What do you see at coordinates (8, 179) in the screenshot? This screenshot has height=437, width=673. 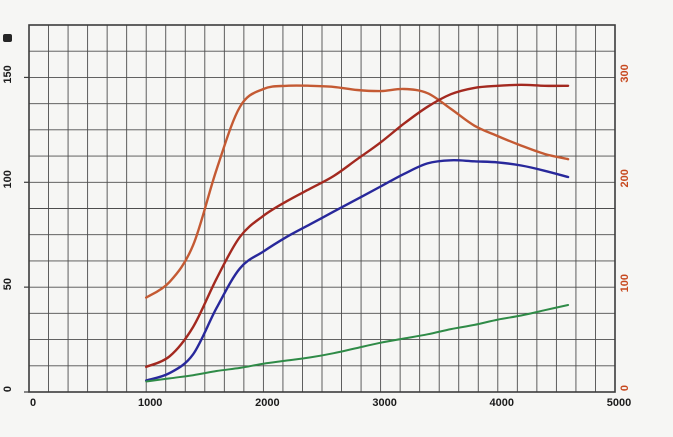 I see `left-axis-tick-label: 100` at bounding box center [8, 179].